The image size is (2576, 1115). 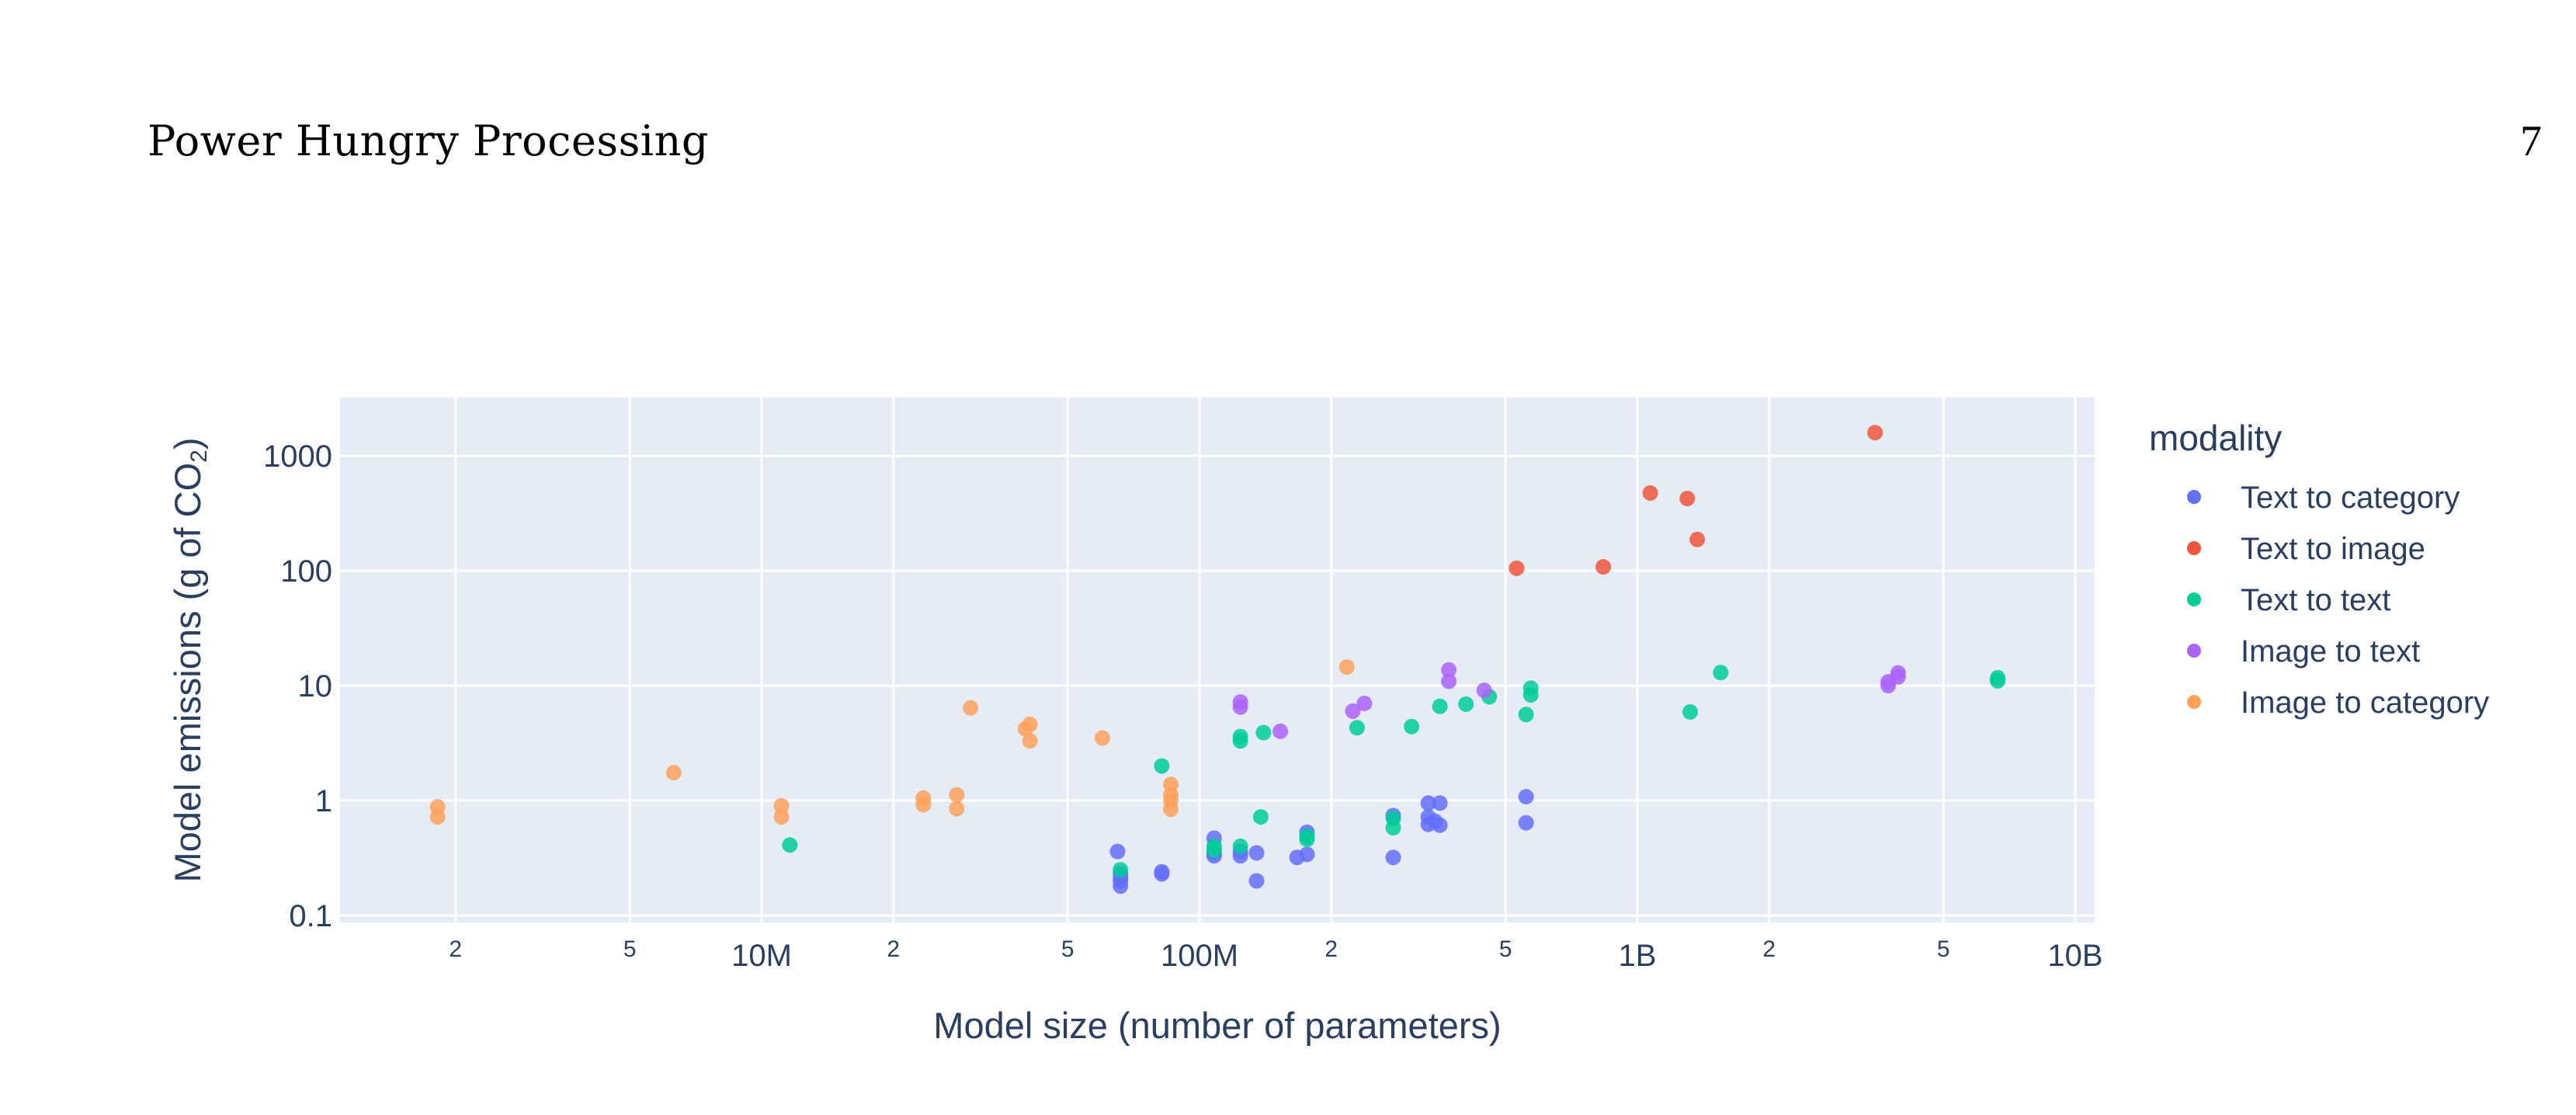 What do you see at coordinates (297, 457) in the screenshot?
I see `y-tick-label: 1000` at bounding box center [297, 457].